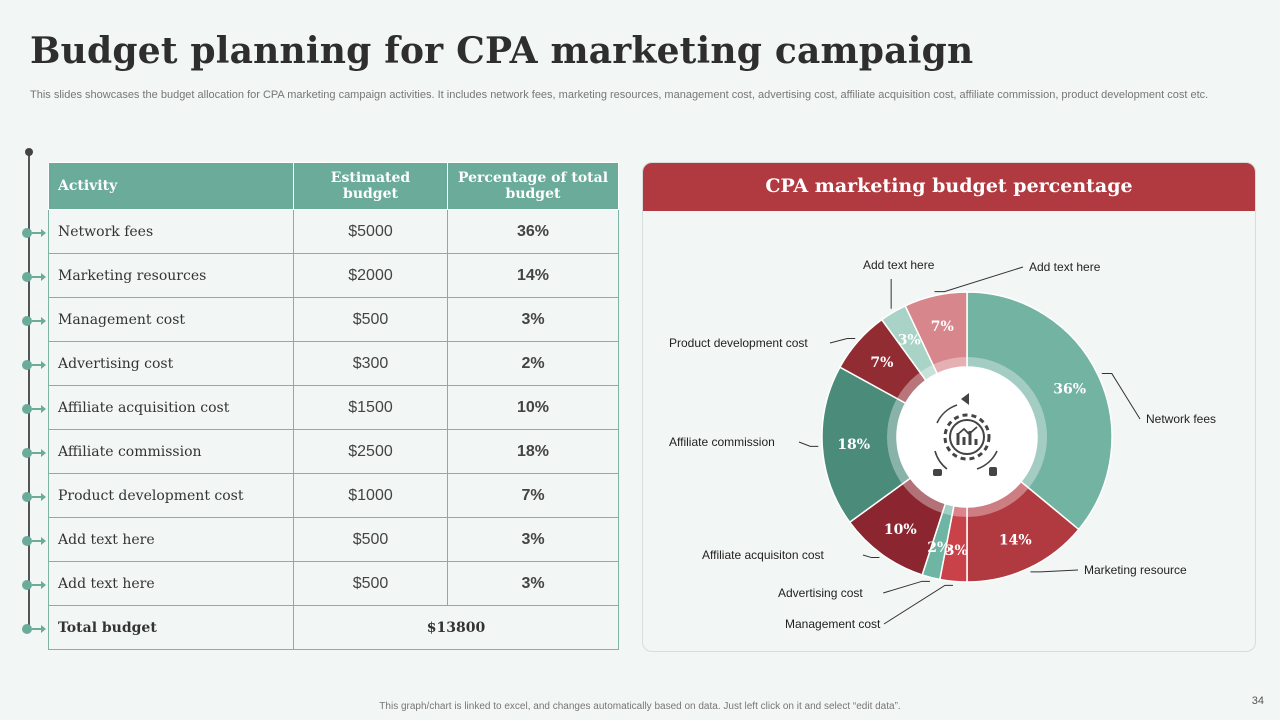  Describe the element at coordinates (533, 495) in the screenshot. I see `percent-cell: 7%` at that location.